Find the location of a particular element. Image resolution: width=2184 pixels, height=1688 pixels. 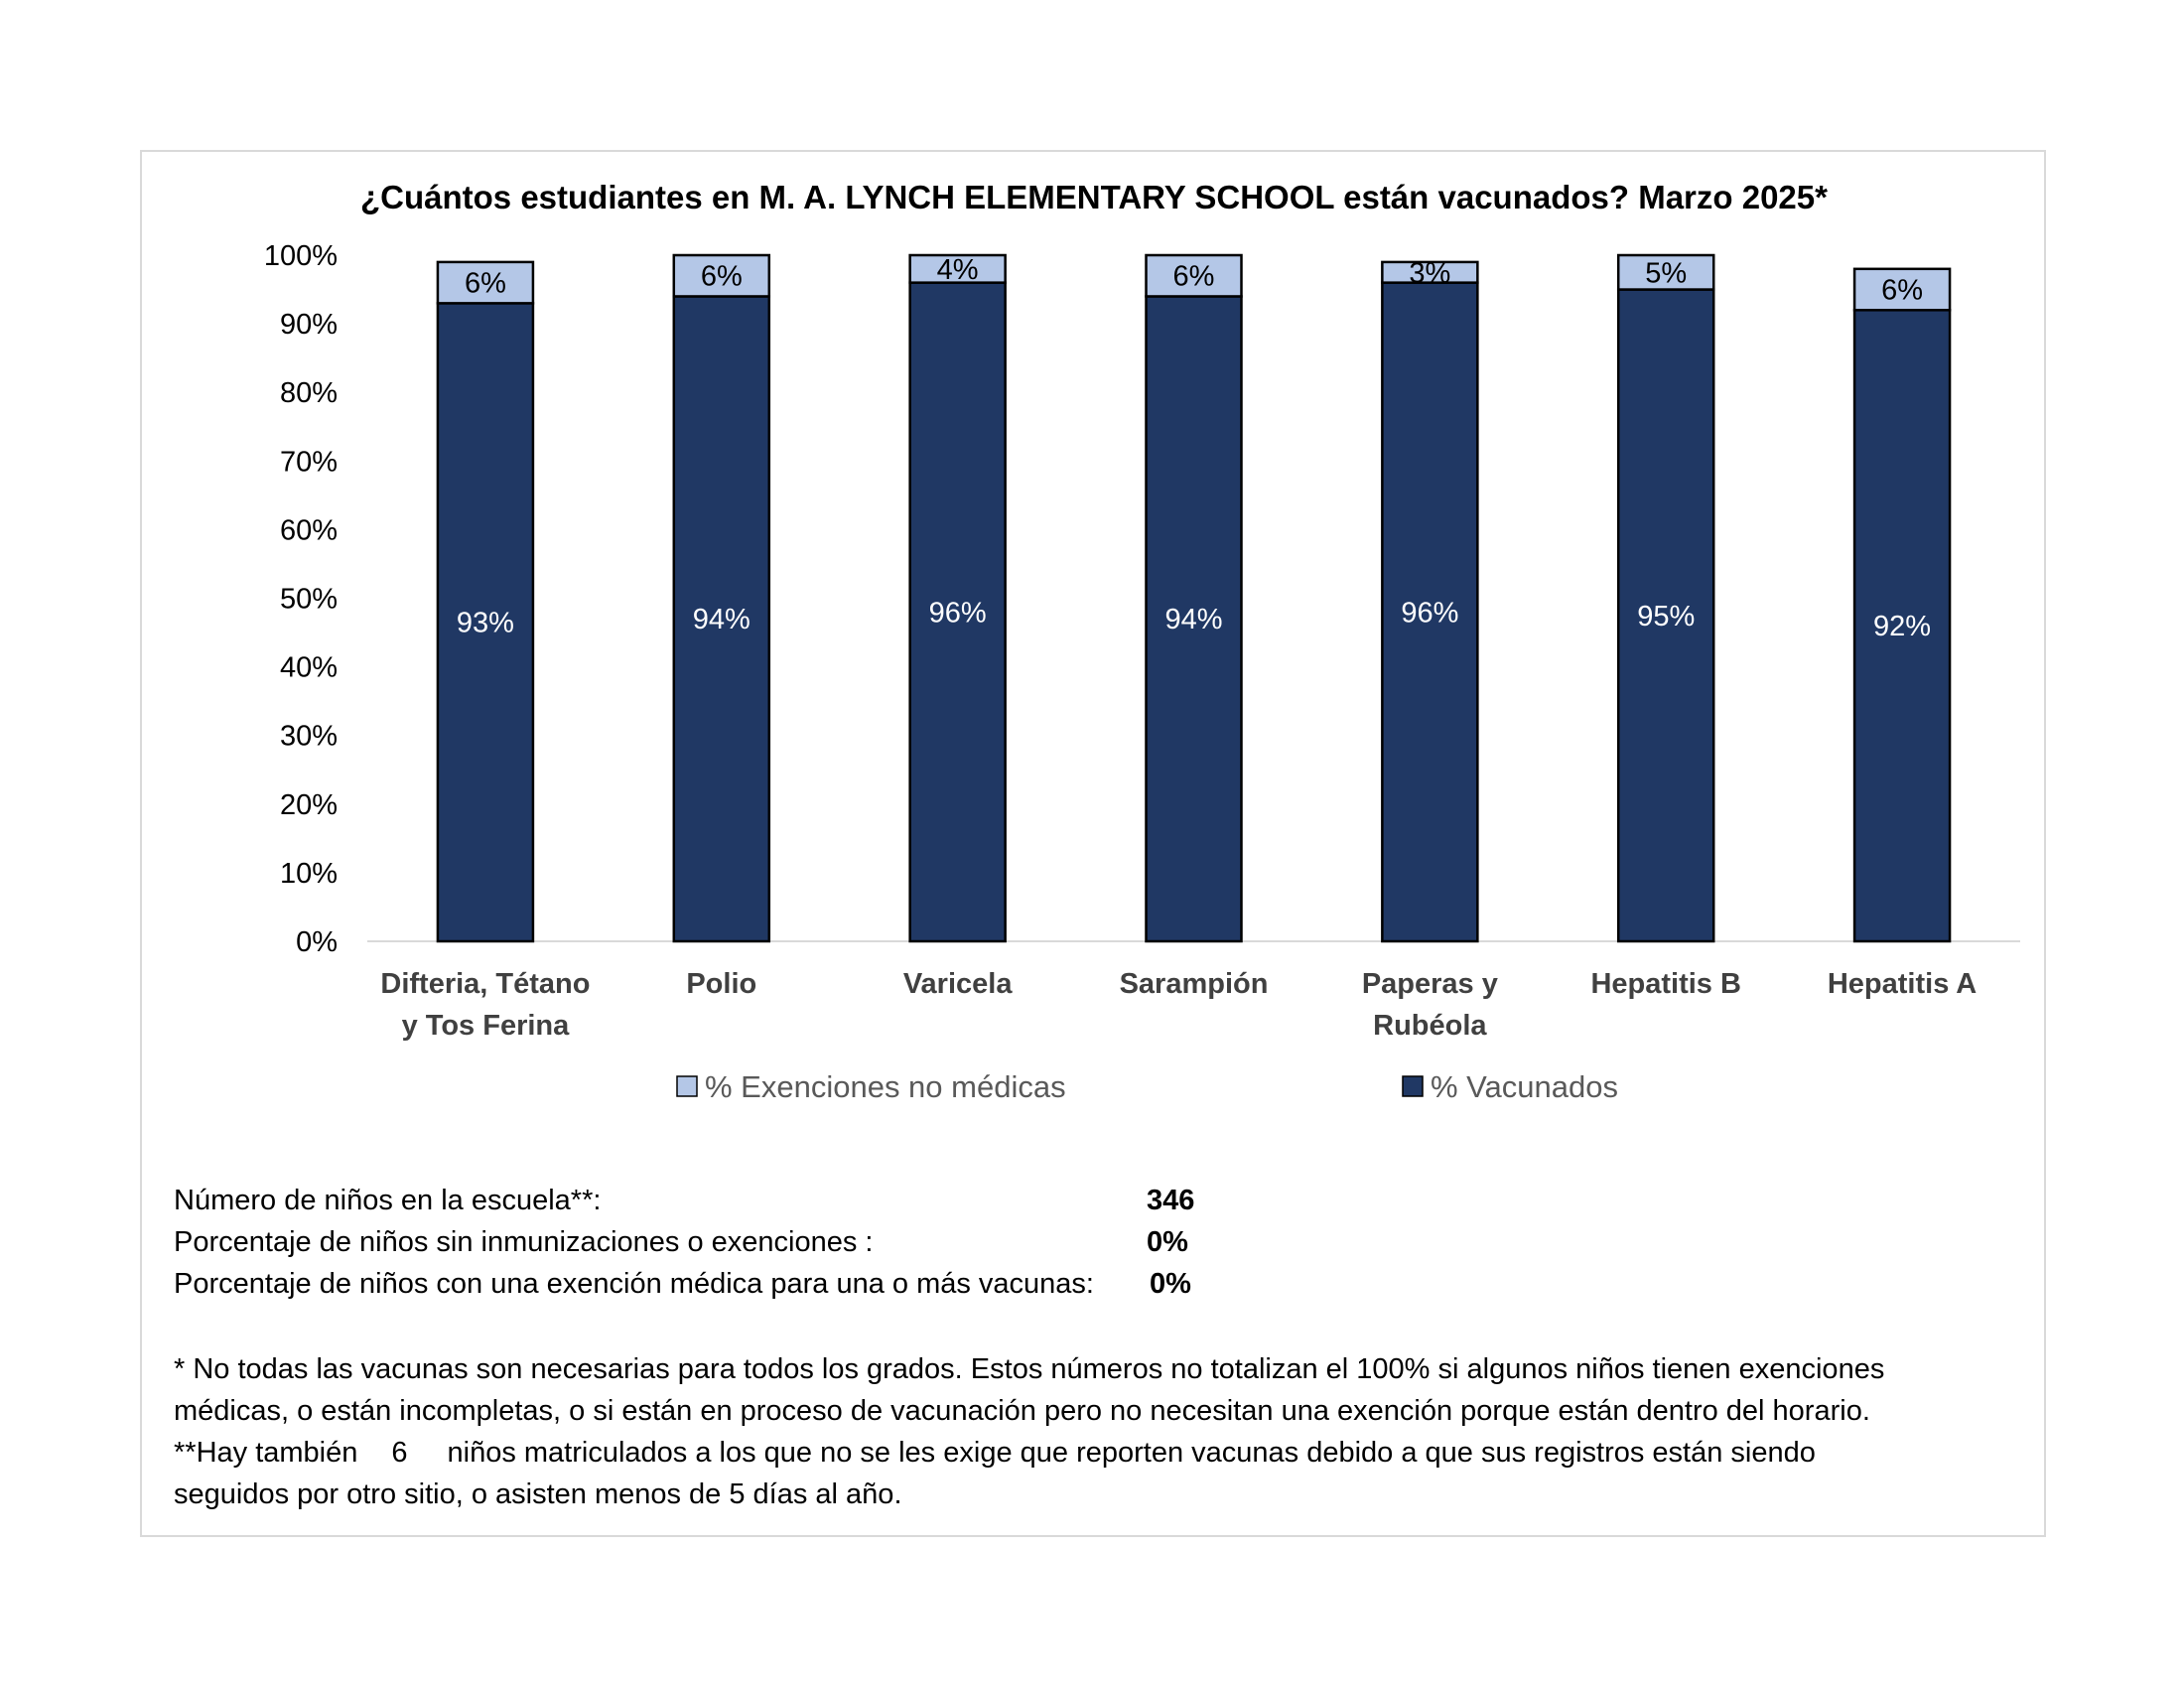

data-label-exenciones: 4% is located at coordinates (958, 270).